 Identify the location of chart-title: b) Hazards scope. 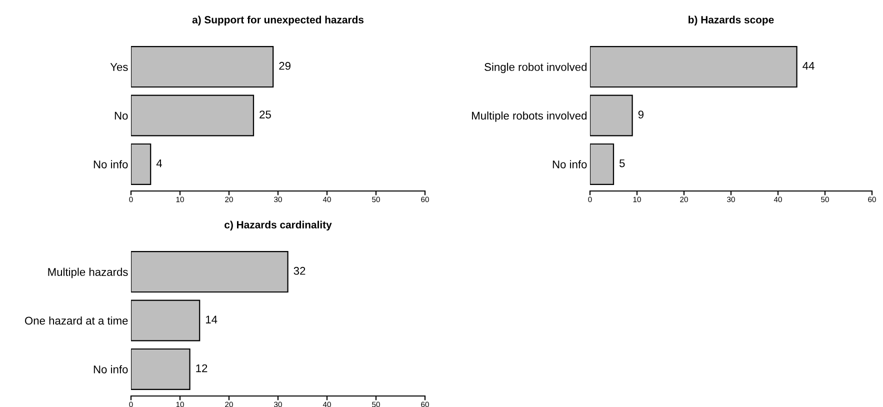
(731, 21).